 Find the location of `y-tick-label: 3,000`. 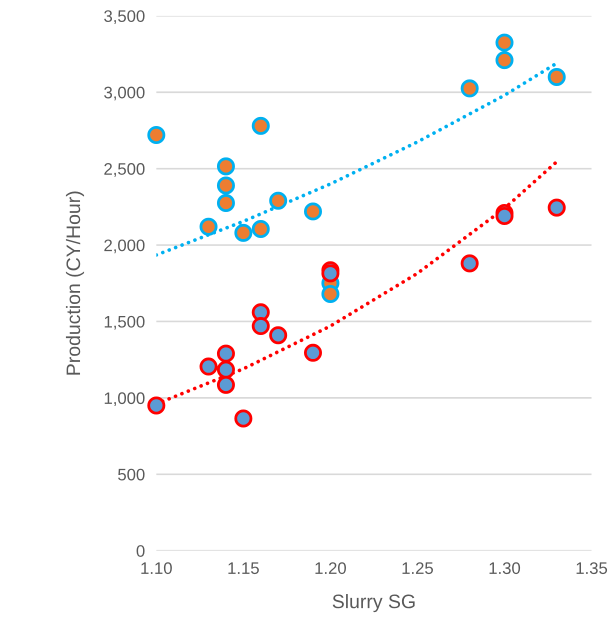

y-tick-label: 3,000 is located at coordinates (124, 93).